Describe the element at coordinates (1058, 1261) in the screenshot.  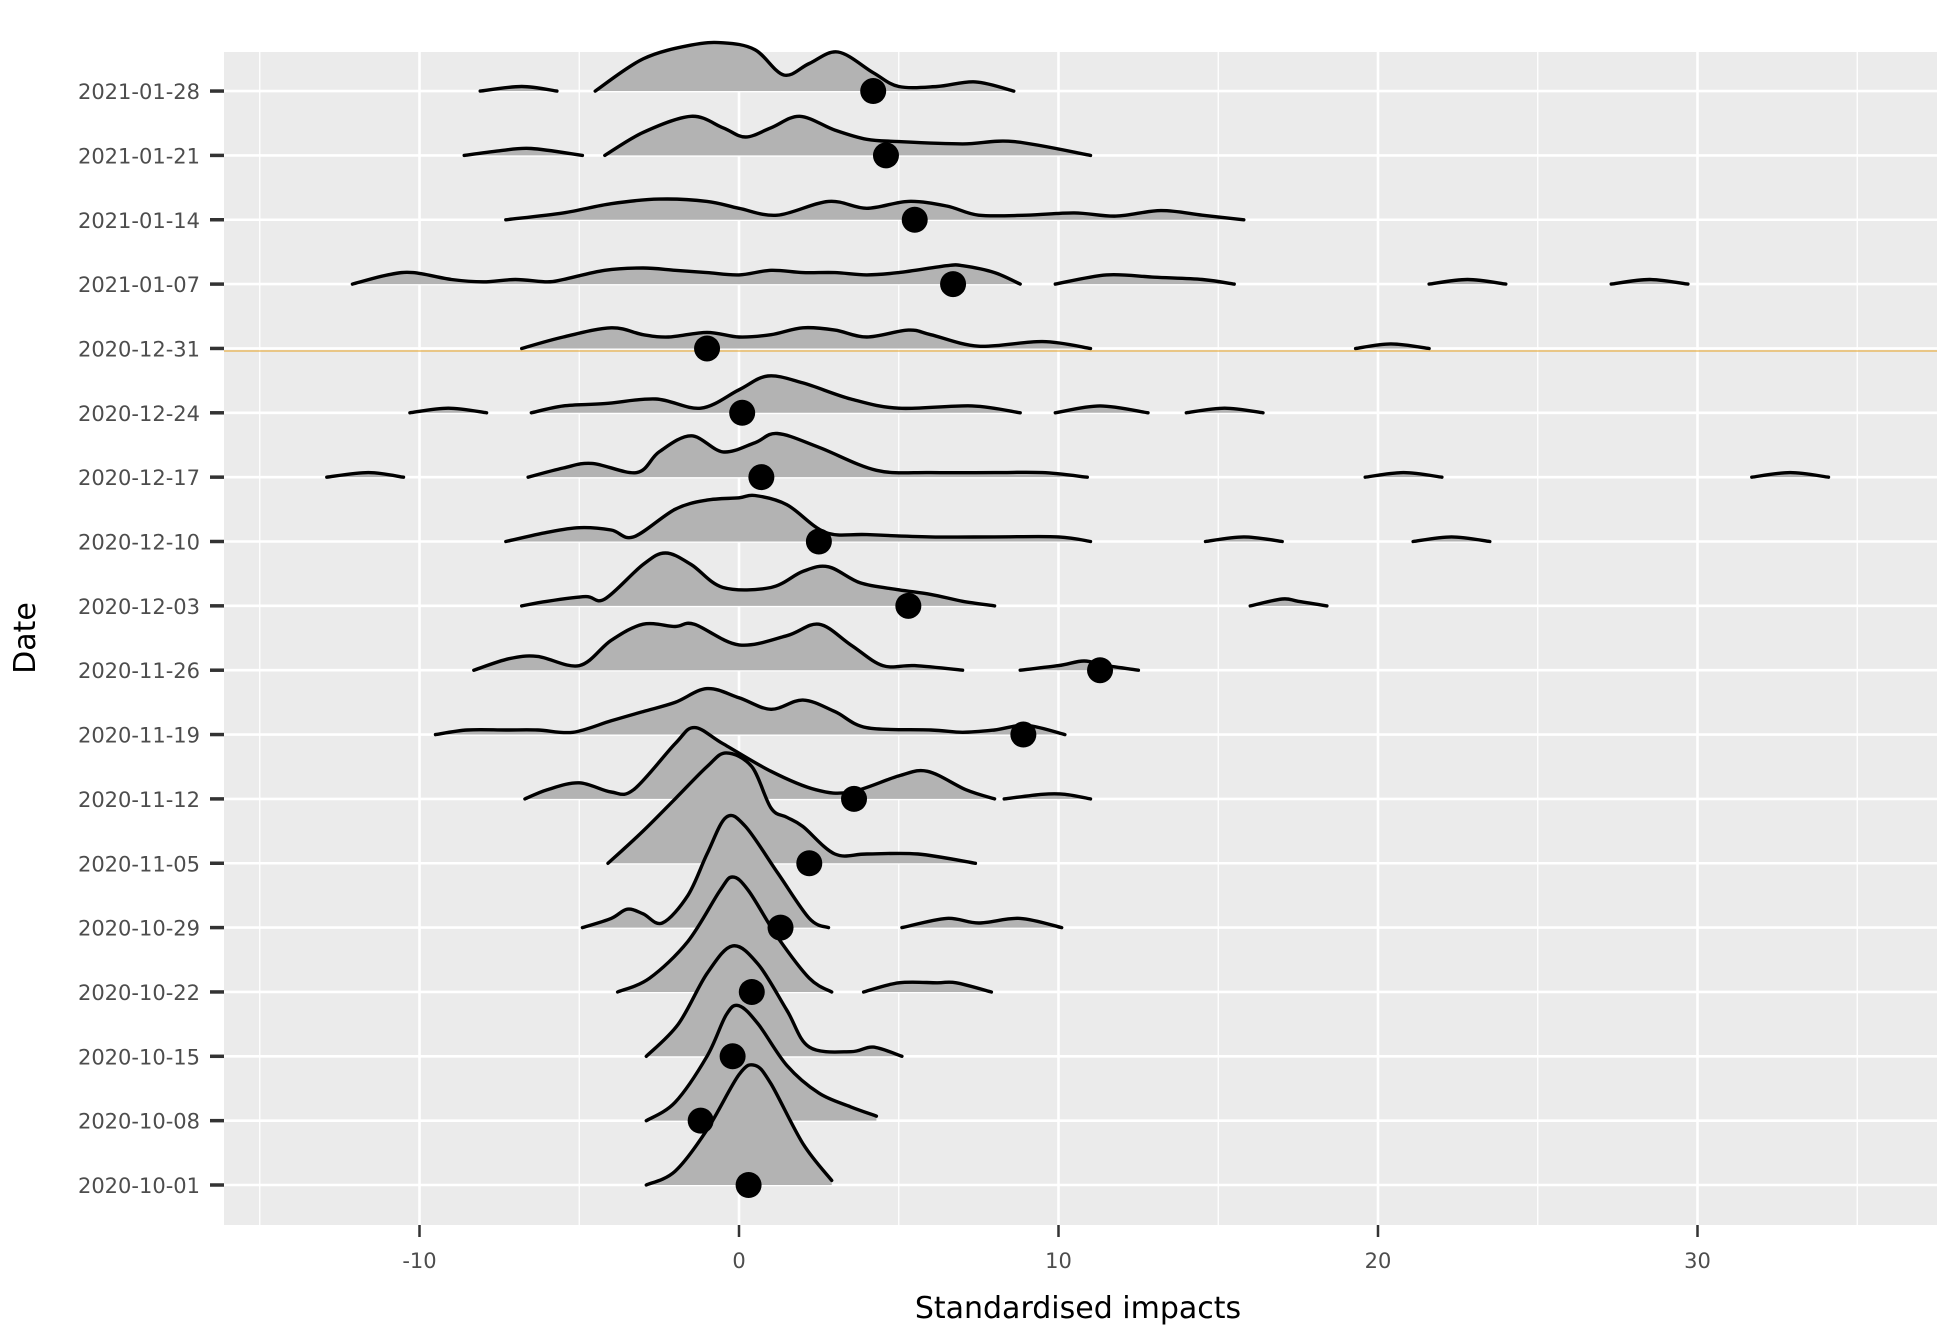
I see `x-tick-label: 10` at that location.